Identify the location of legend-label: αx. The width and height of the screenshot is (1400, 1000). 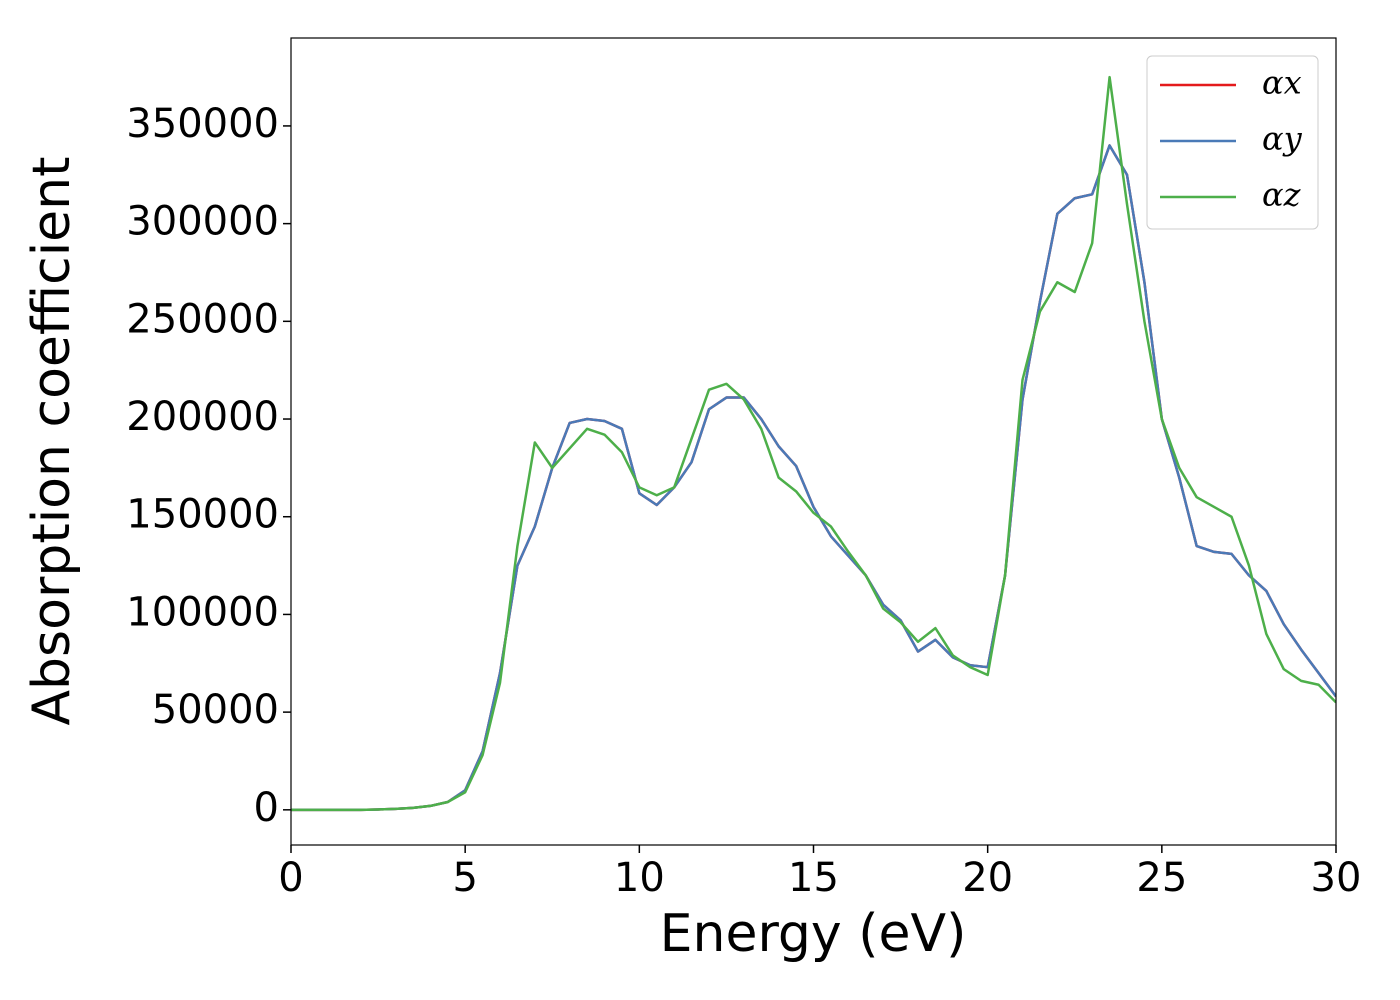
(1282, 83).